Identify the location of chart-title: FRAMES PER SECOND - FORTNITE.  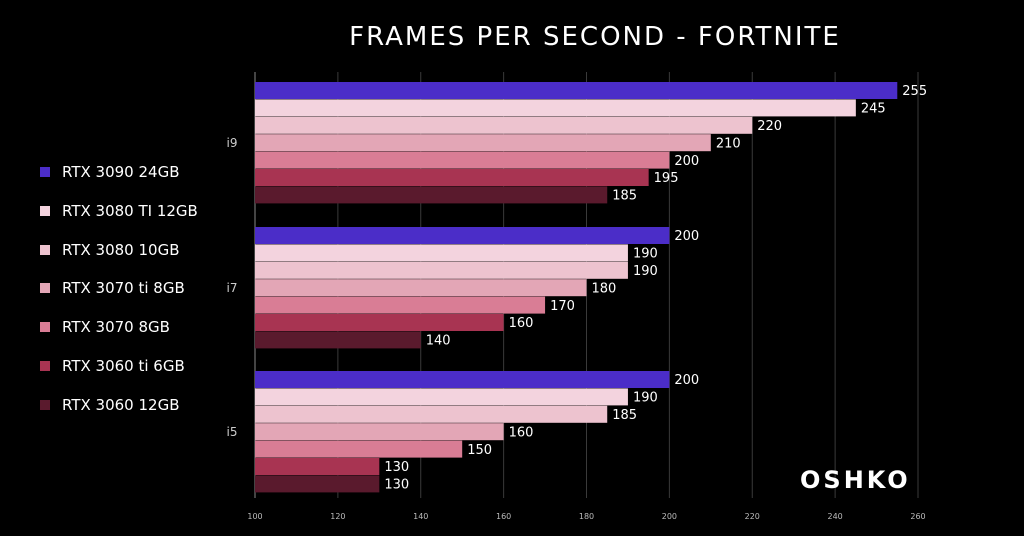
(595, 37).